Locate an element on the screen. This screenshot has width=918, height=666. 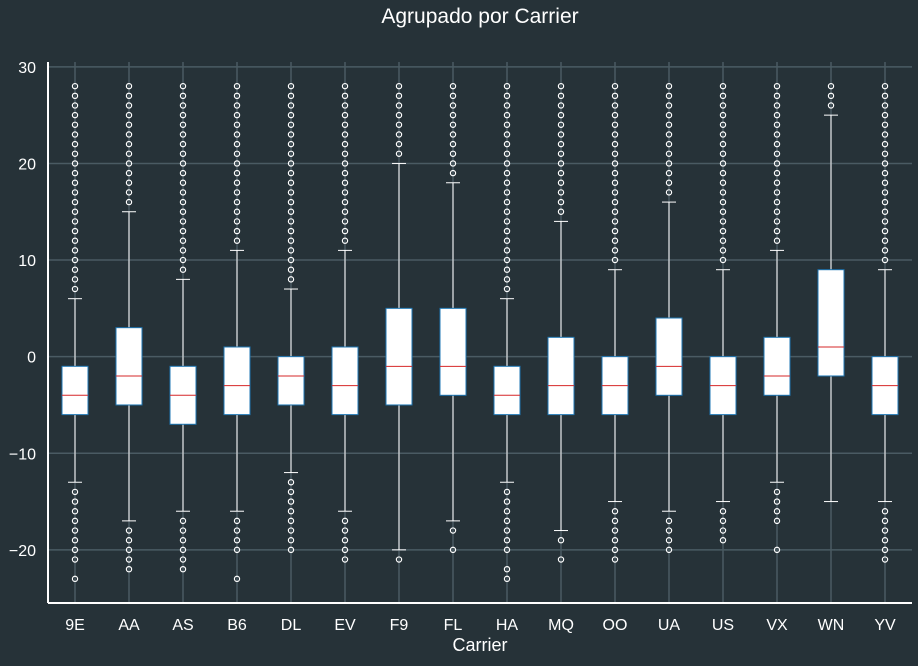
chart-title: Agrupado por Carrier is located at coordinates (479, 16).